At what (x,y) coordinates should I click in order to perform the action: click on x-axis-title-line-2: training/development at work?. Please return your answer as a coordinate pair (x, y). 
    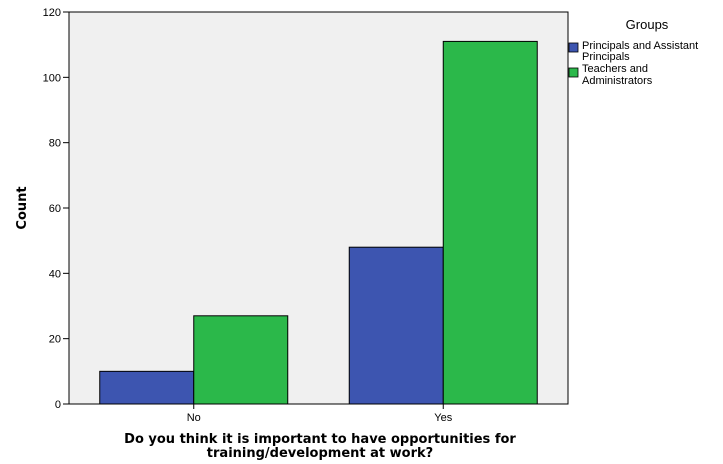
    Looking at the image, I should click on (320, 453).